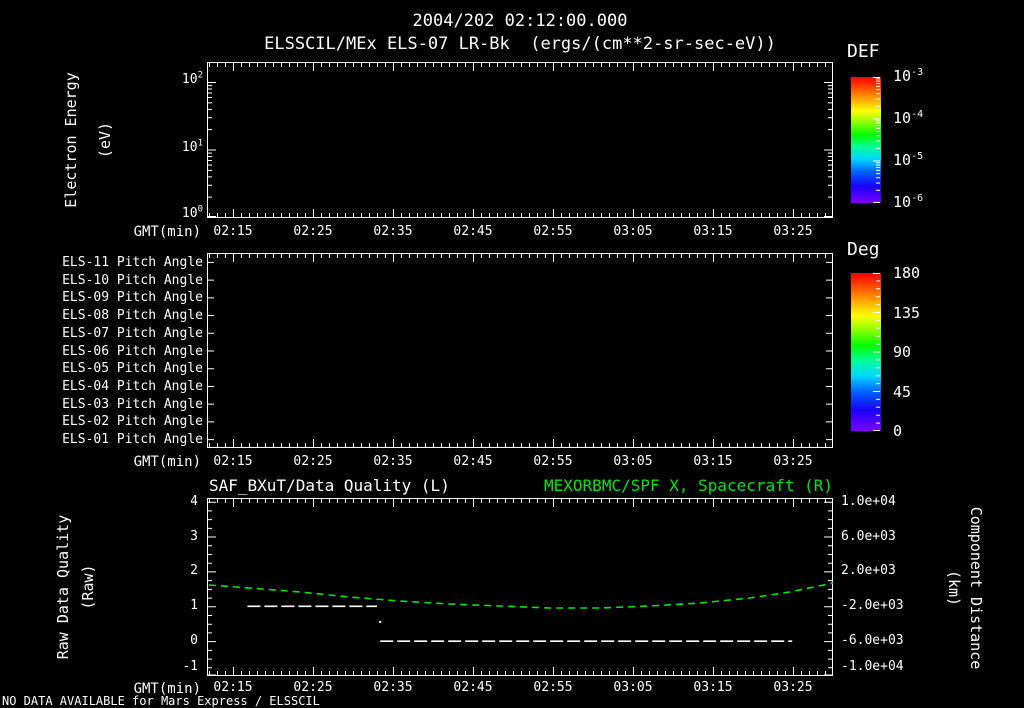  Describe the element at coordinates (192, 78) in the screenshot. I see `energy-y-tick-label: 10²` at that location.